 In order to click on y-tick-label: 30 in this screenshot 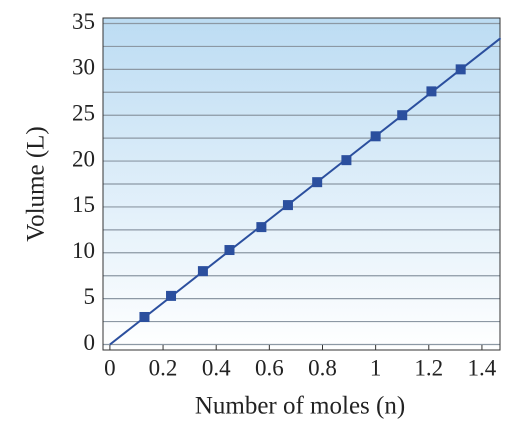, I will do `click(83, 67)`.